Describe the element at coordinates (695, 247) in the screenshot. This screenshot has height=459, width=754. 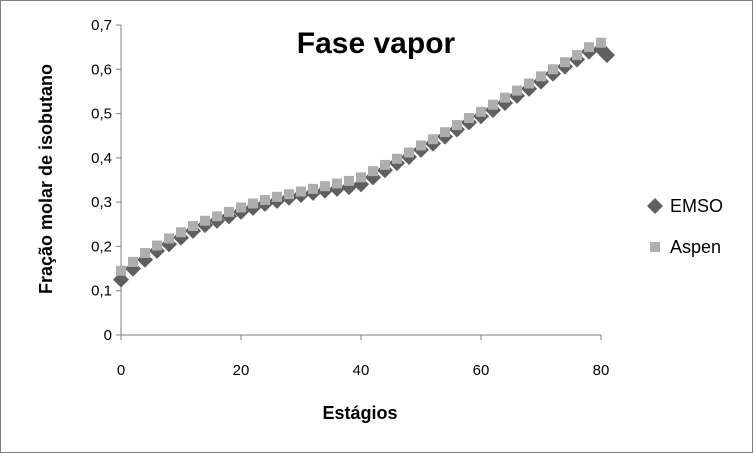
I see `legend-label-aspen: Aspen` at that location.